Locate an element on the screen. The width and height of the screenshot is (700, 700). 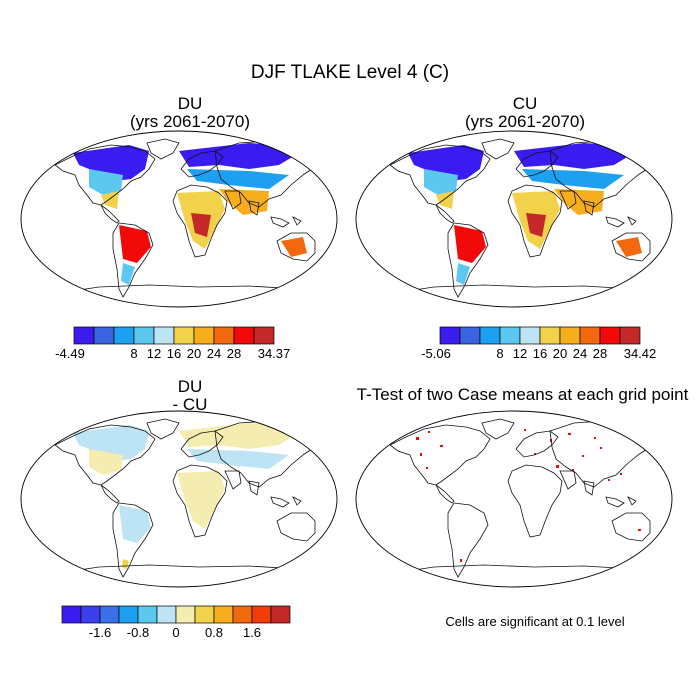
ttest-map is located at coordinates (514, 499).